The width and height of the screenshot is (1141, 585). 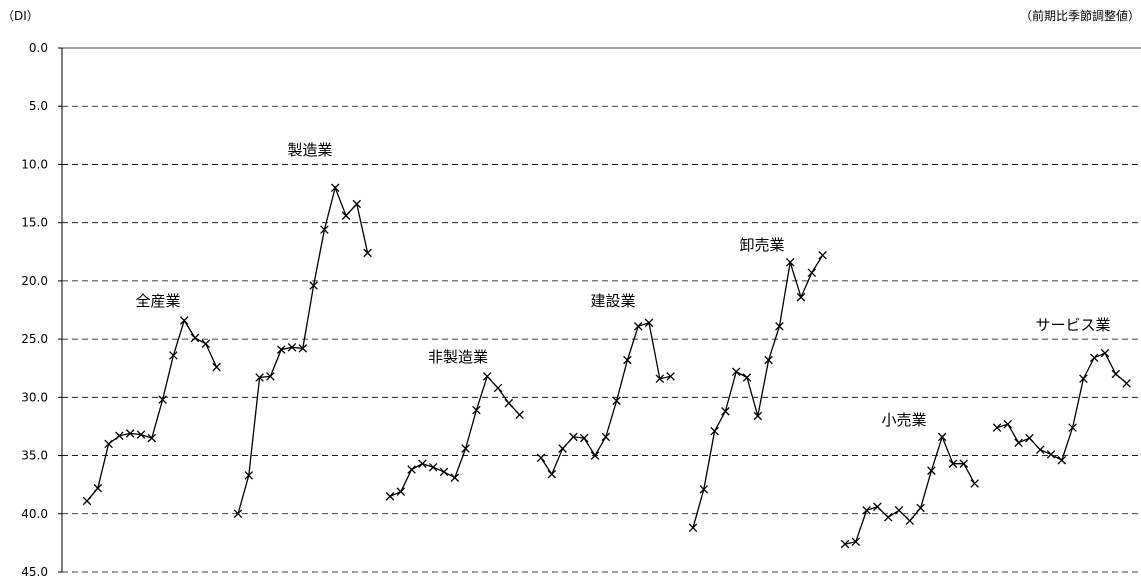 What do you see at coordinates (34, 572) in the screenshot?
I see `y-tick-label: 45.0` at bounding box center [34, 572].